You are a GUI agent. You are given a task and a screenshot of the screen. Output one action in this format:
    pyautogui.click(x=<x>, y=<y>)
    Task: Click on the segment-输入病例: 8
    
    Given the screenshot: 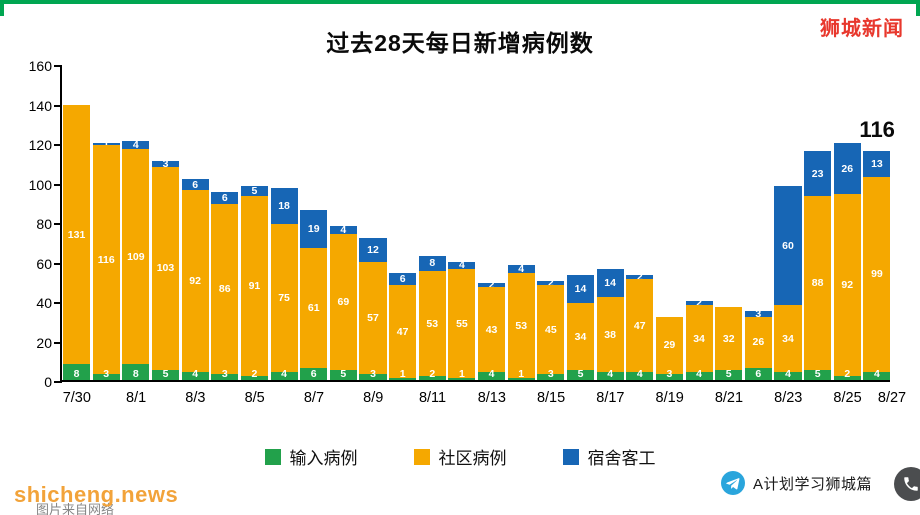 What is the action you would take?
    pyautogui.click(x=136, y=372)
    